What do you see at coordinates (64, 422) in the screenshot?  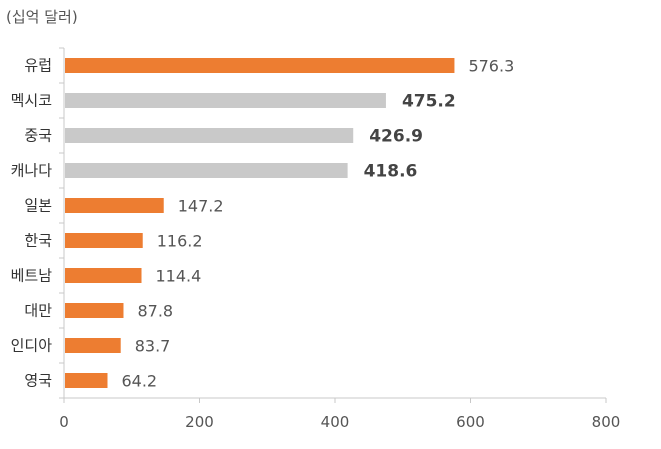 I see `x-tick-label: 0` at bounding box center [64, 422].